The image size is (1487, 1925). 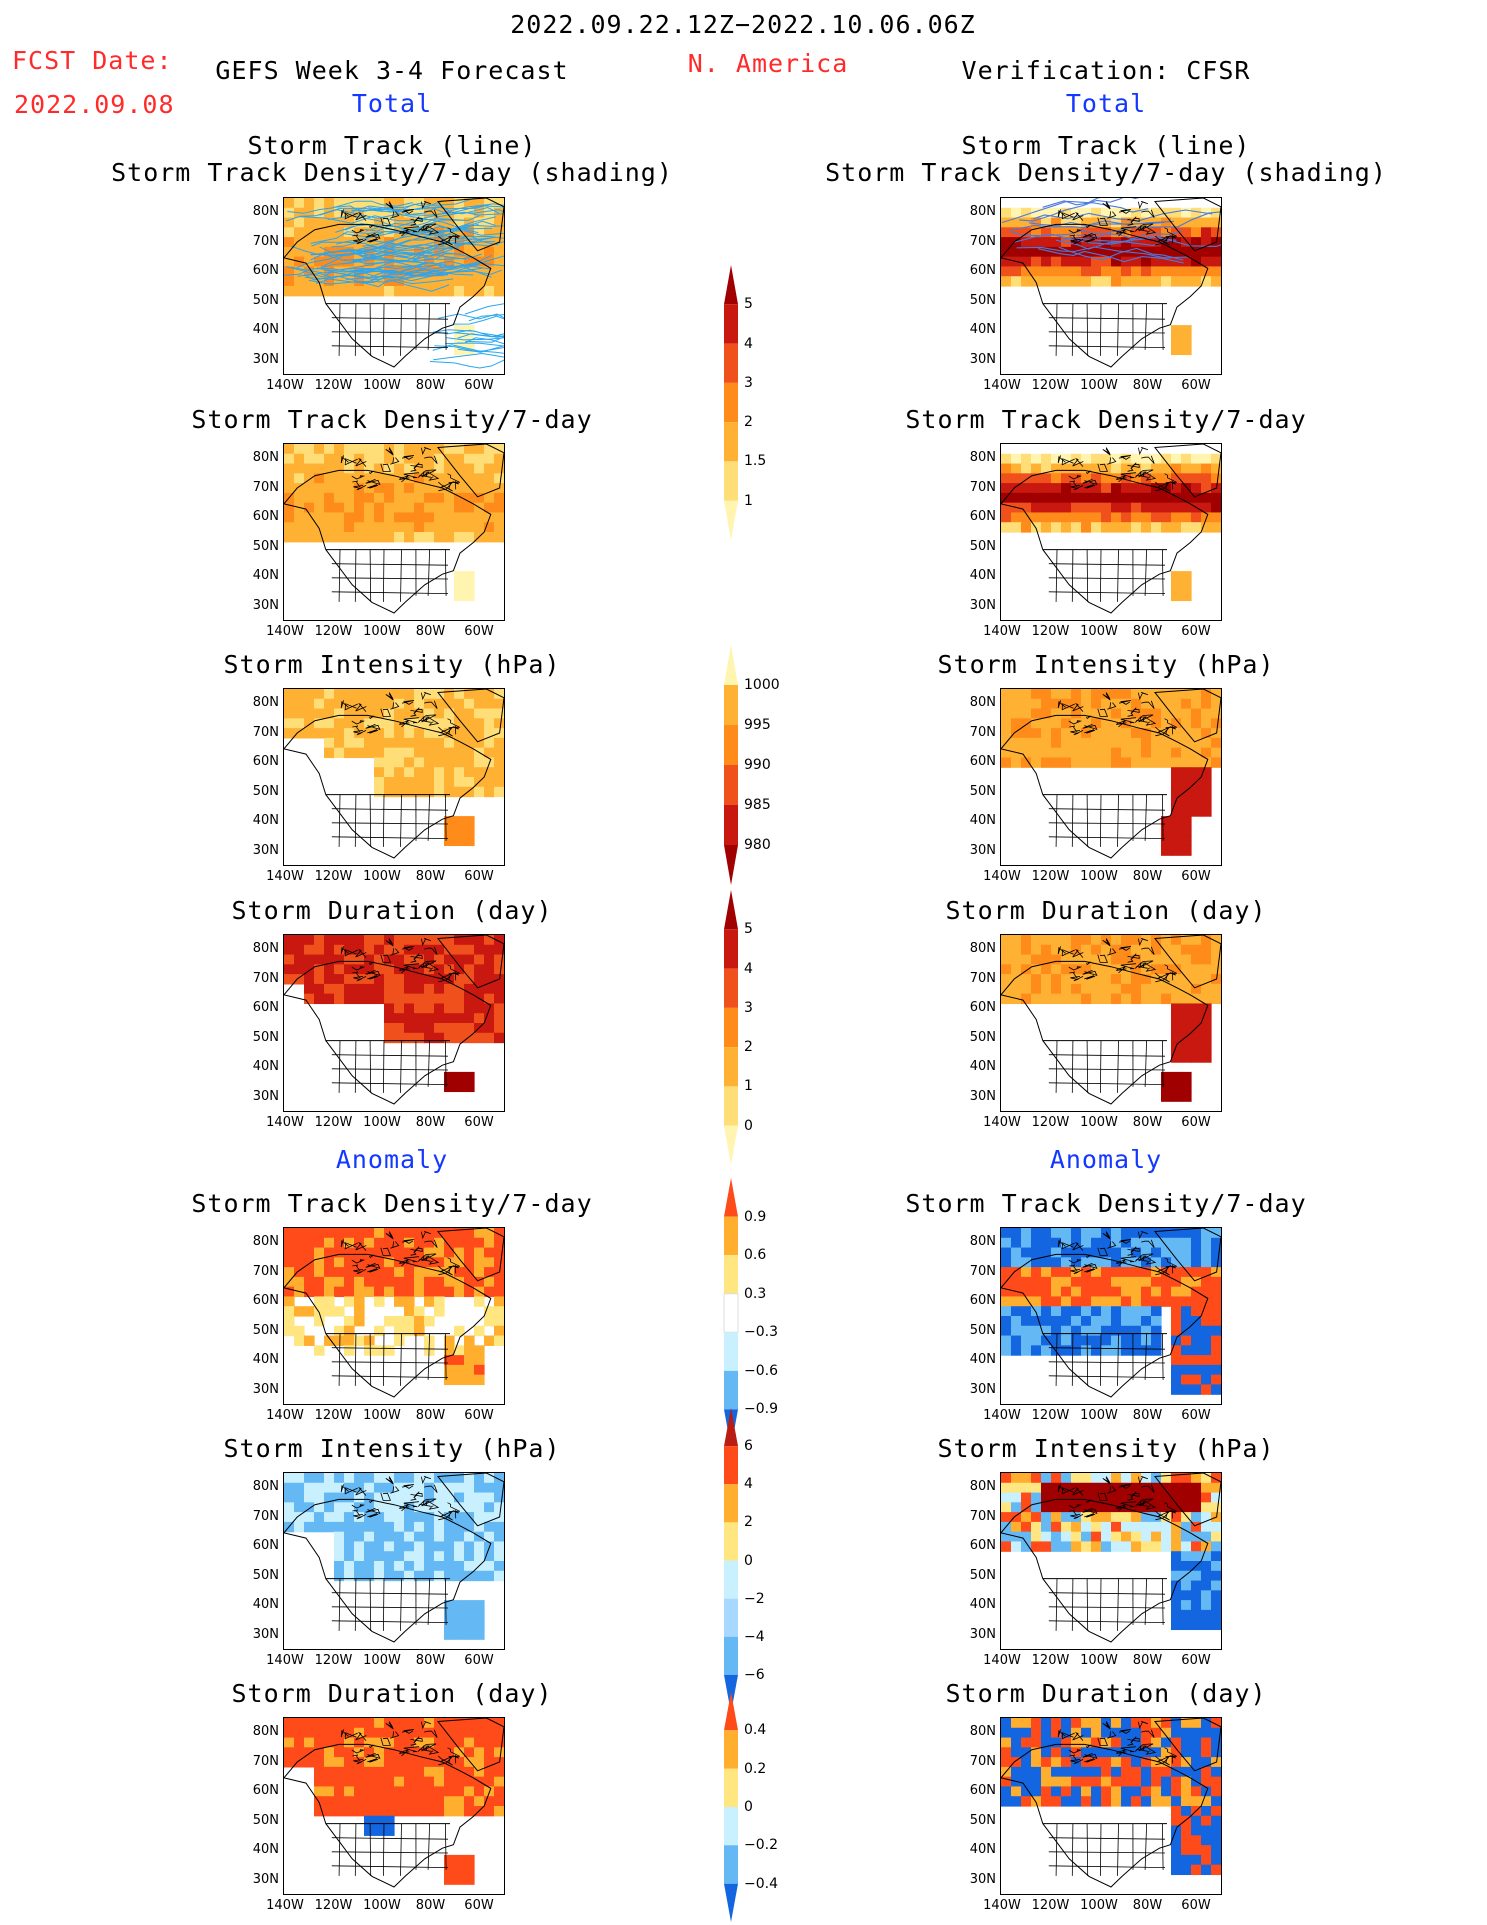 What do you see at coordinates (382, 876) in the screenshot?
I see `lon-tick-label: 100W` at bounding box center [382, 876].